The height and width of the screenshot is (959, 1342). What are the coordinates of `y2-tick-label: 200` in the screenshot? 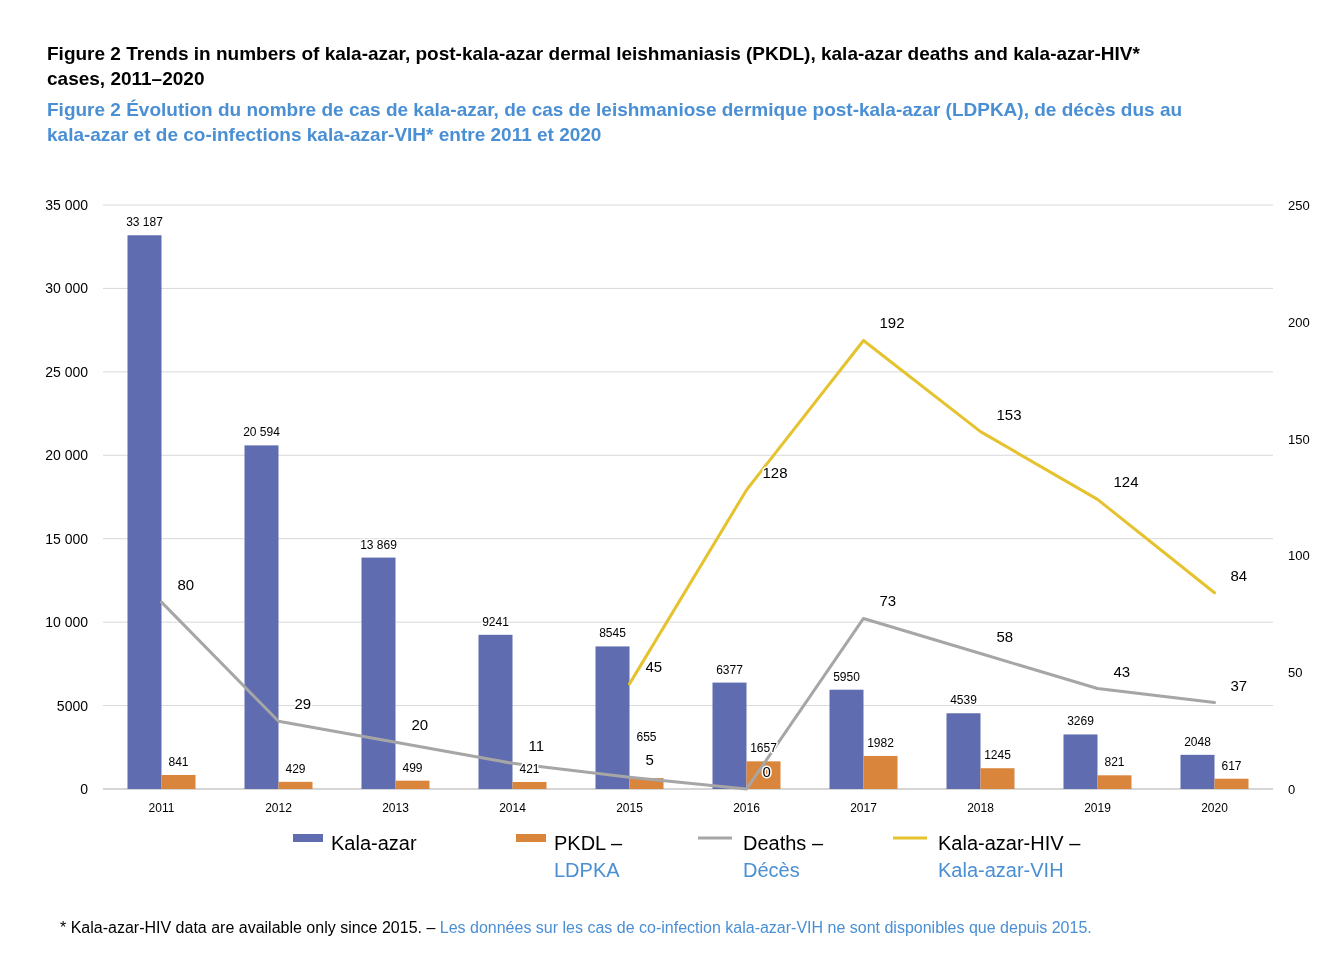 It's located at (1299, 322).